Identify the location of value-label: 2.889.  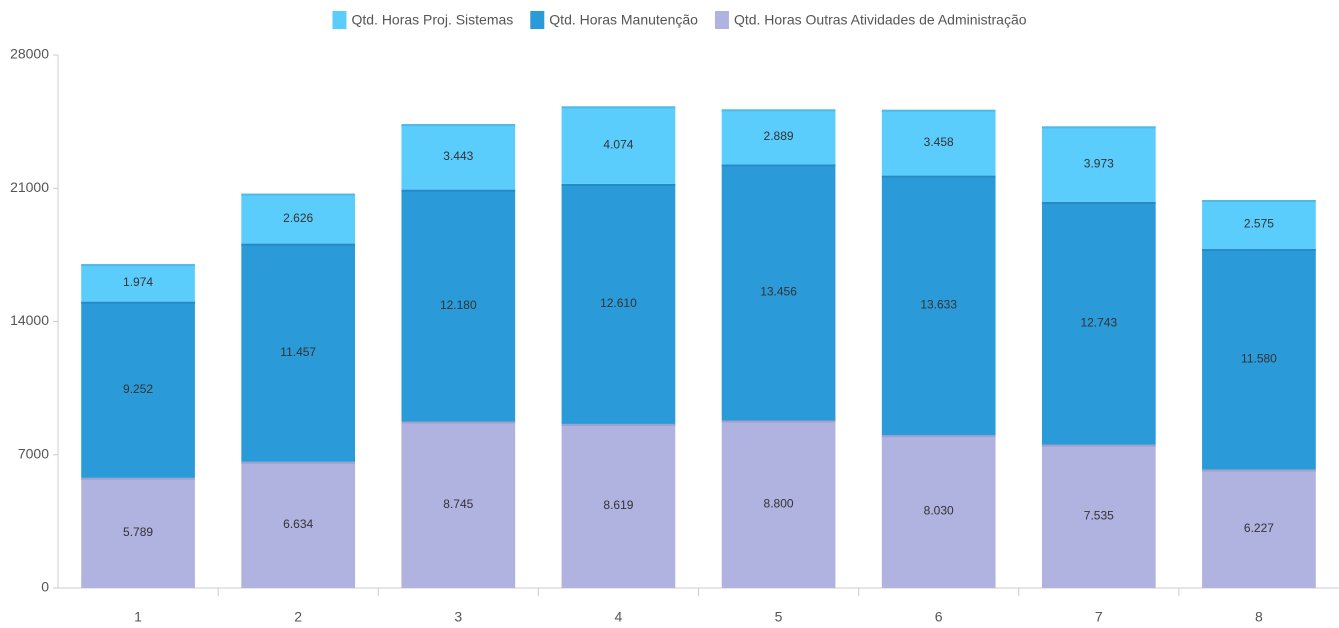
(779, 136).